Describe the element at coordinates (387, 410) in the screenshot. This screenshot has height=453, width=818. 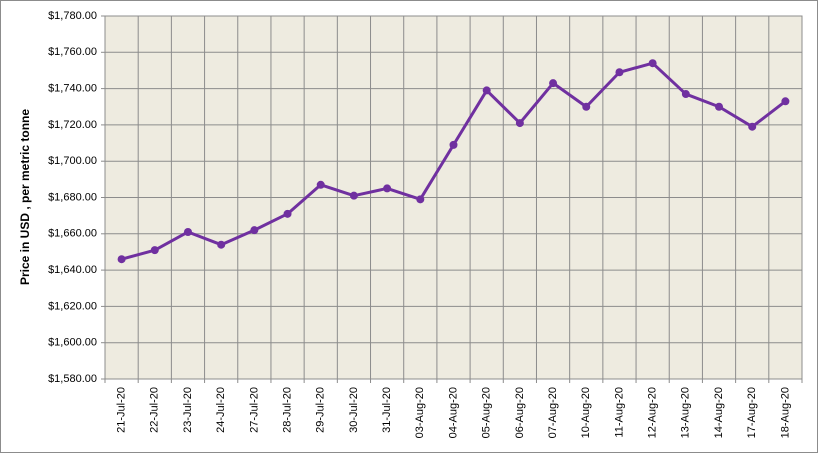
I see `x-tick-label: 31-Jul-20` at that location.